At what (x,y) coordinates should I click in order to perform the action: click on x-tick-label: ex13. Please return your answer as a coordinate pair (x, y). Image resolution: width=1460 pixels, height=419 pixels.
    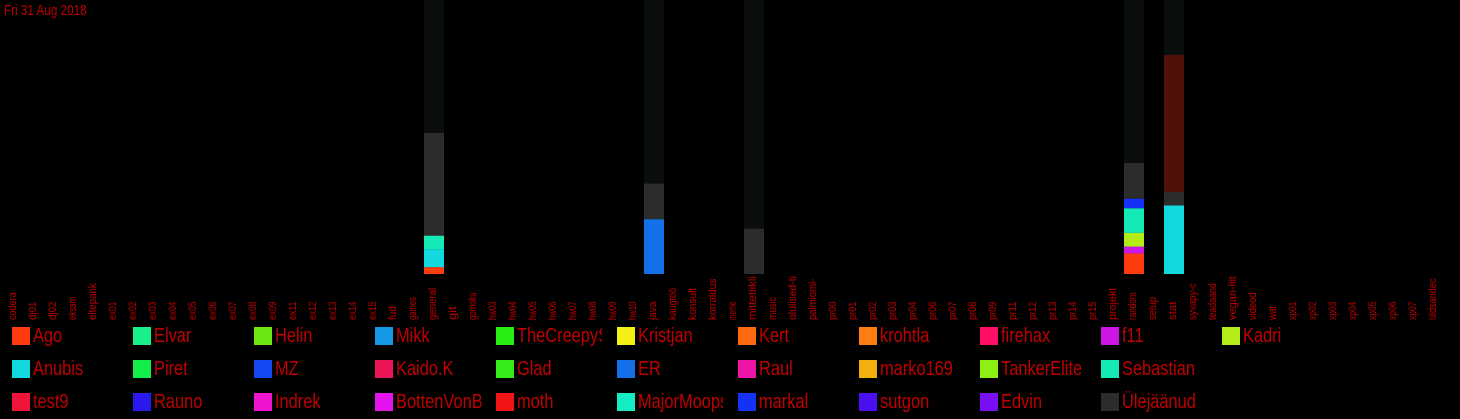
    Looking at the image, I should click on (333, 311).